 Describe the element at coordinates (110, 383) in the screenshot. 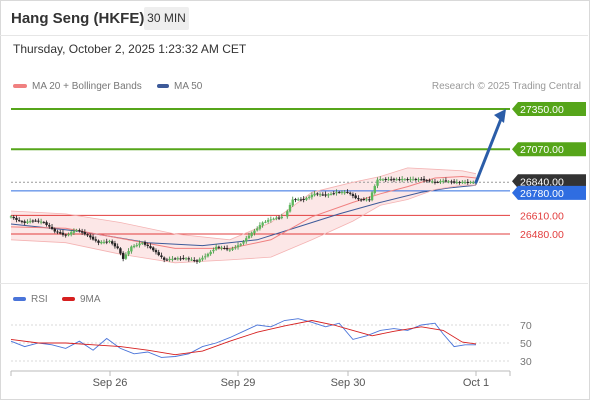

I see `time-axis-label-0: Sep 26` at that location.